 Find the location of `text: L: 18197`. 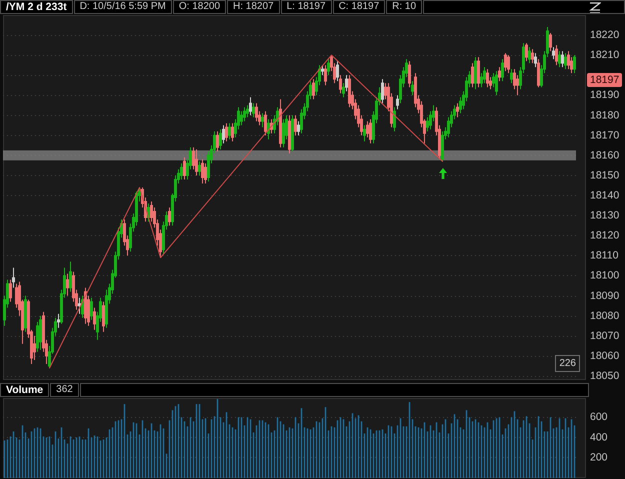

text: L: 18197 is located at coordinates (306, 6).